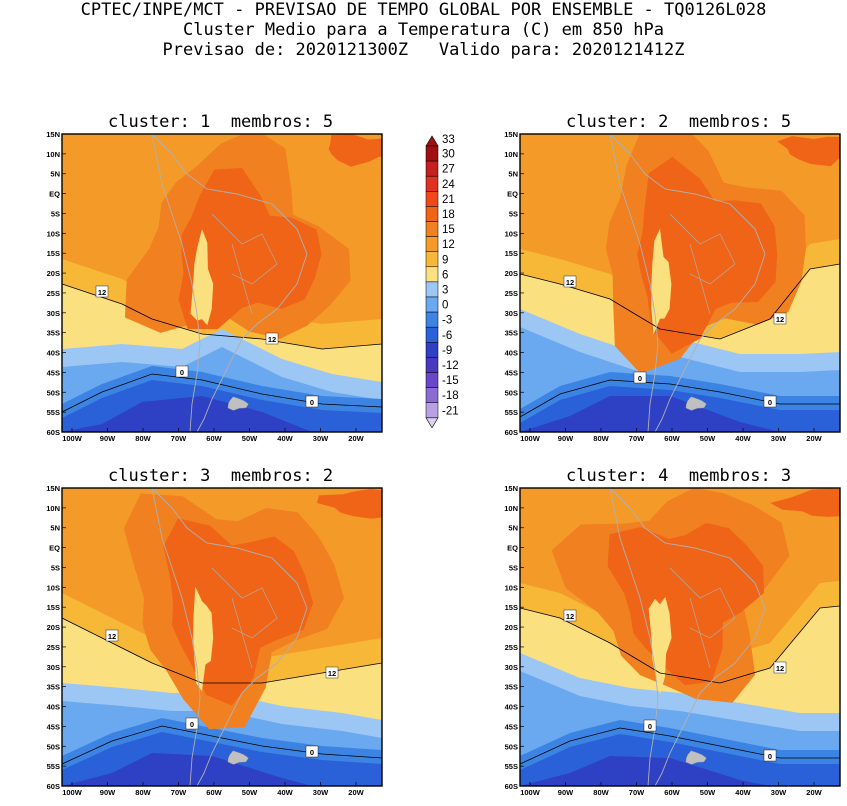 This screenshot has height=806, width=847. What do you see at coordinates (450, 396) in the screenshot?
I see `colorbar-label: -18` at bounding box center [450, 396].